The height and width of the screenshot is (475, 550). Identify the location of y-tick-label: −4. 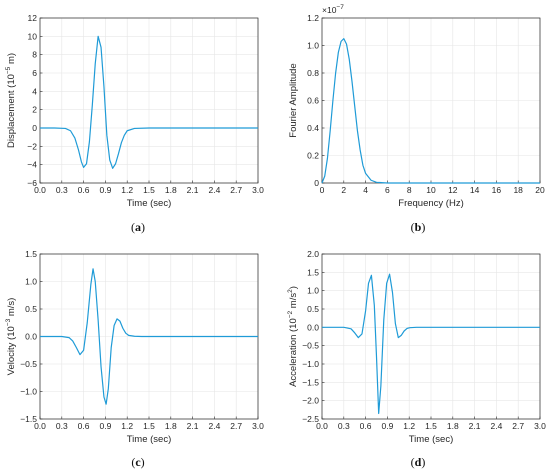
(32, 165).